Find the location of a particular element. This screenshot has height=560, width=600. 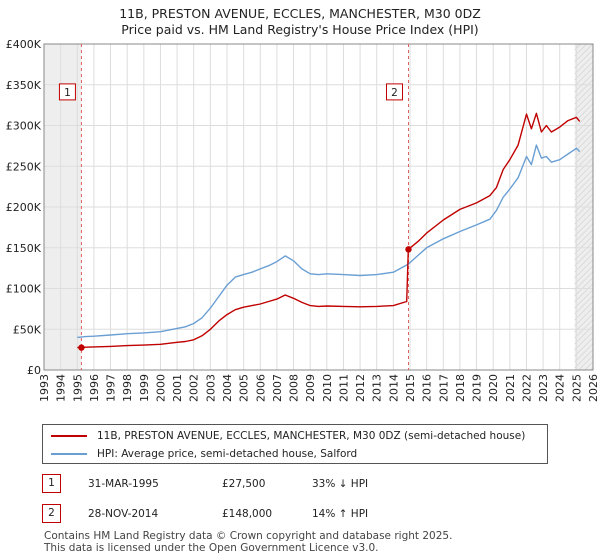

x-tick-label-1994: 1994 is located at coordinates (61, 388).